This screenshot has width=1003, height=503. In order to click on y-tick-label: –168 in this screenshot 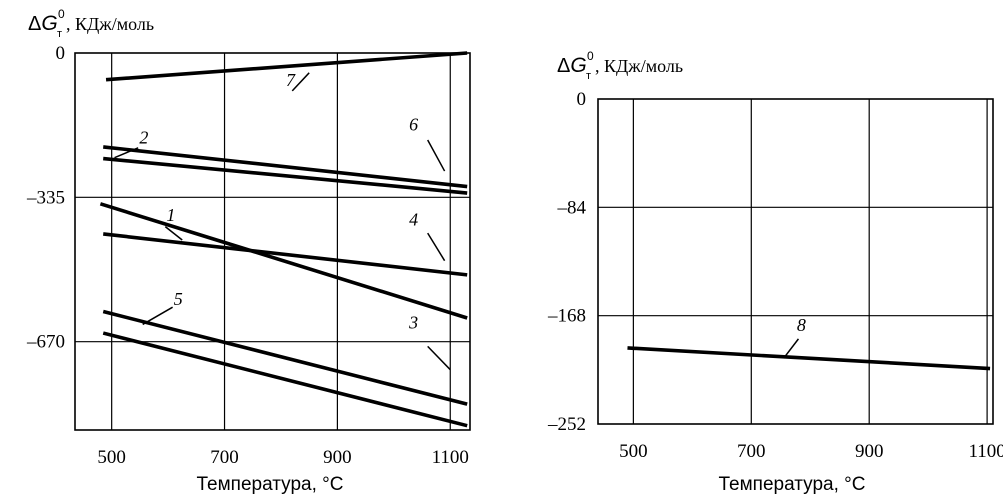, I will do `click(566, 316)`.